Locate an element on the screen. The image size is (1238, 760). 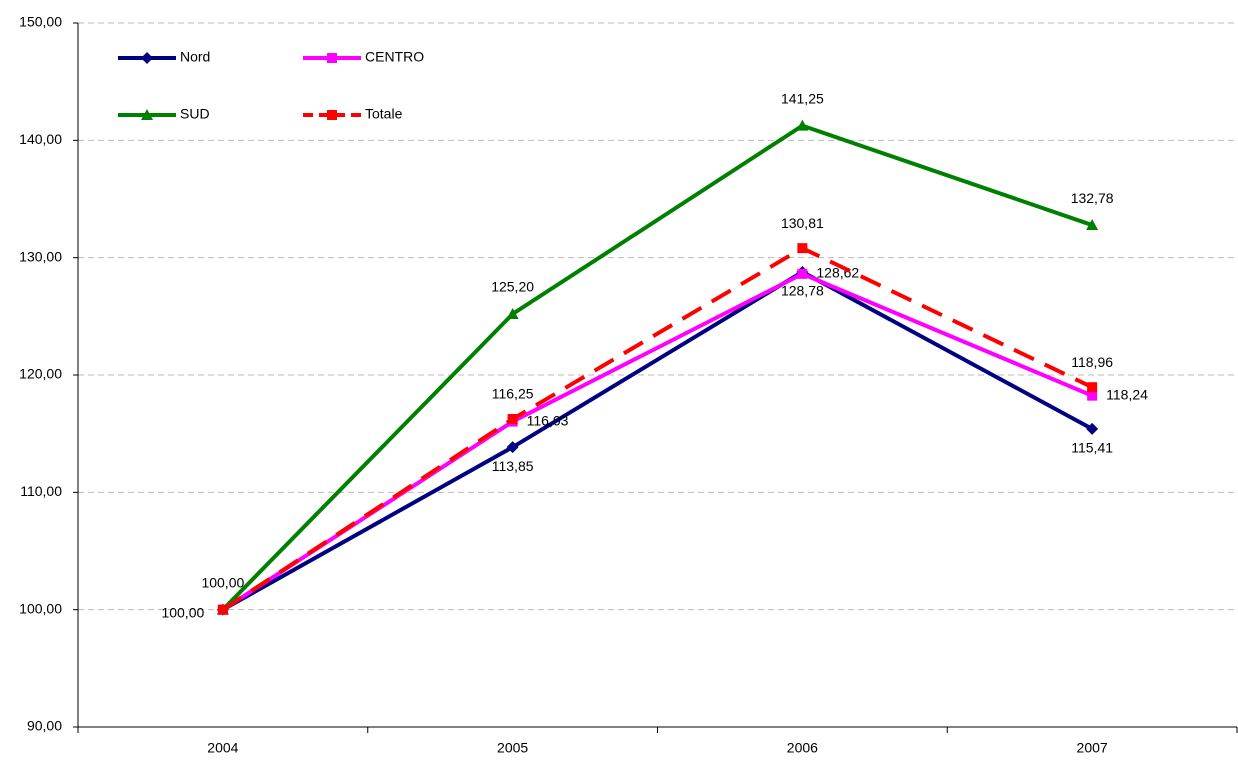
data-label: 132,78 is located at coordinates (1092, 198).